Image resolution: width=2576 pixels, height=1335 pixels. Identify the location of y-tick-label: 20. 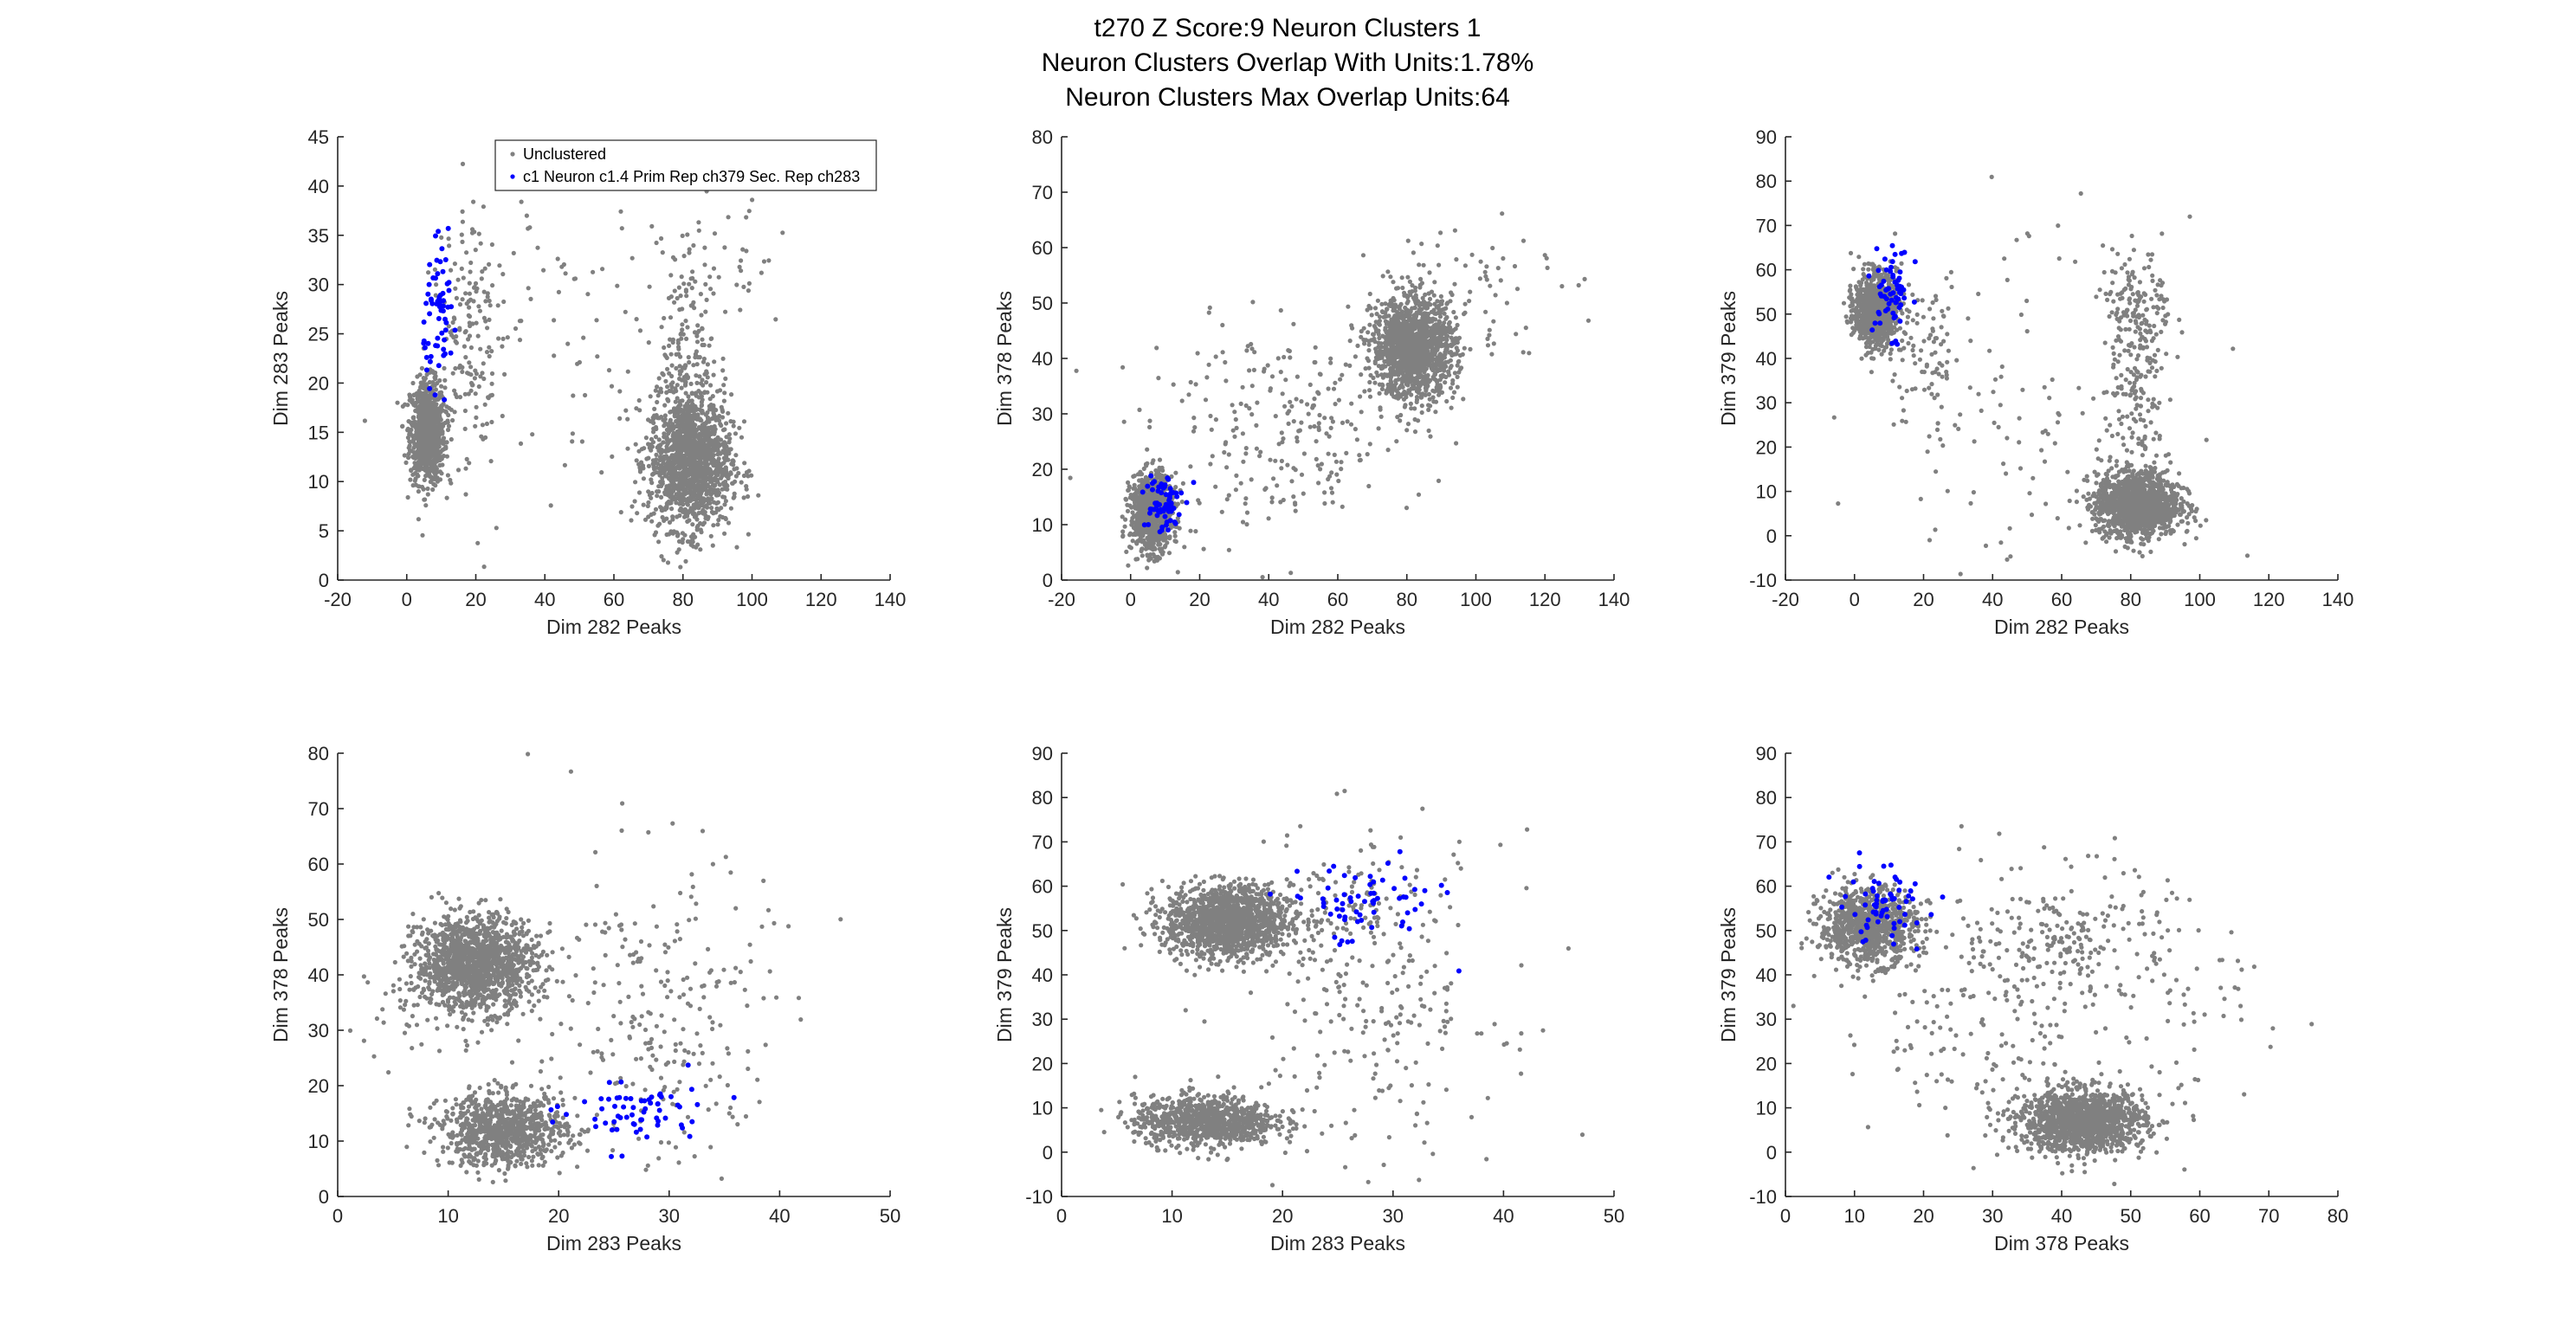
(318, 383).